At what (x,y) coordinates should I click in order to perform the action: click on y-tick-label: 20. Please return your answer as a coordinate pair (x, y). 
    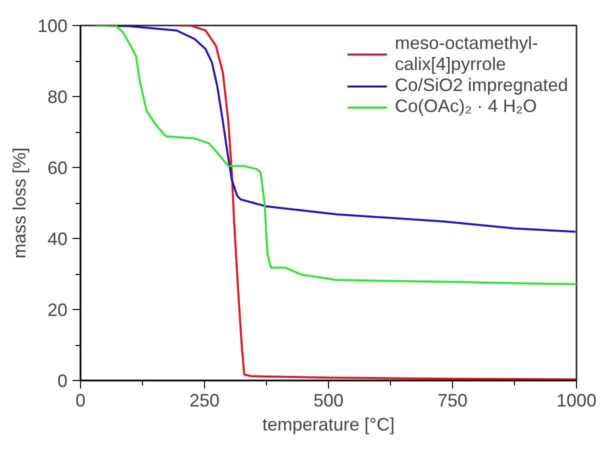
    Looking at the image, I should click on (57, 310).